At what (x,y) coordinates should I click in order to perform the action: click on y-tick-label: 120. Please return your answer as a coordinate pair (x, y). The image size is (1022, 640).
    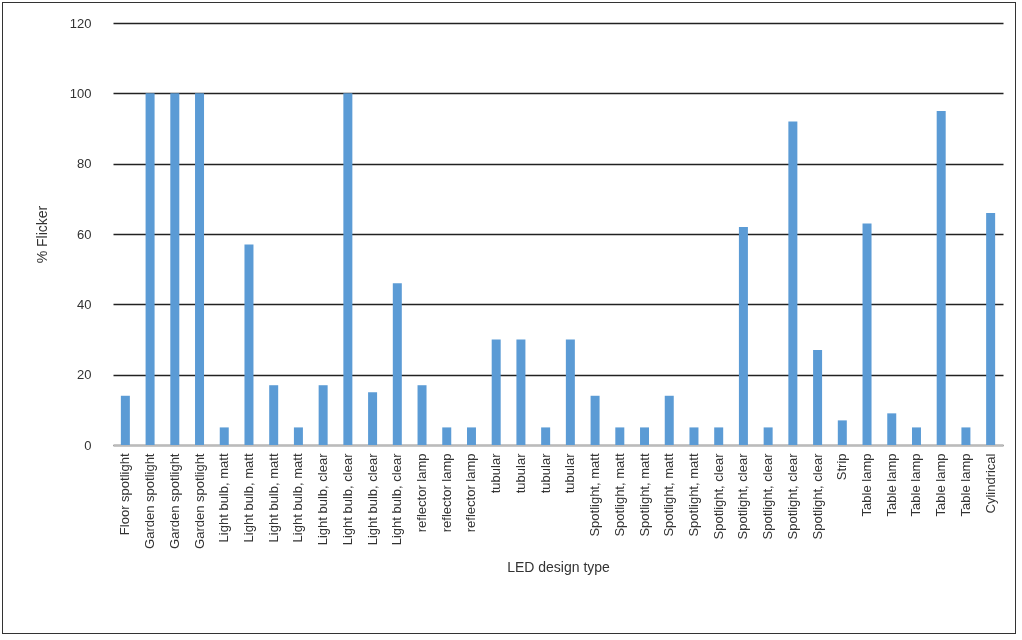
    Looking at the image, I should click on (80, 23).